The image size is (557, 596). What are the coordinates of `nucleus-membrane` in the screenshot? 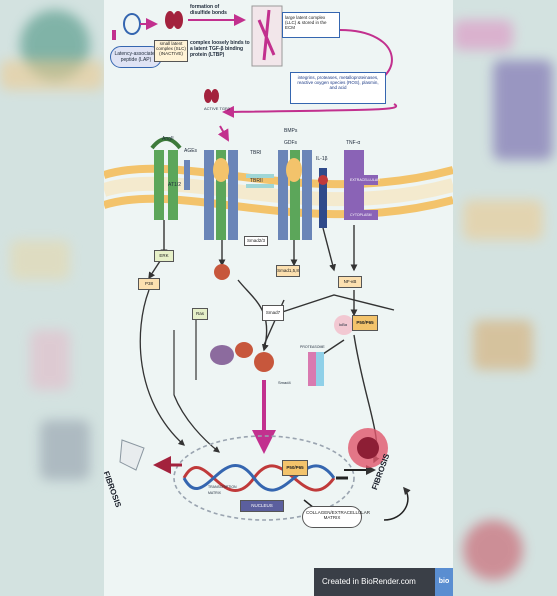 It's located at (264, 478).